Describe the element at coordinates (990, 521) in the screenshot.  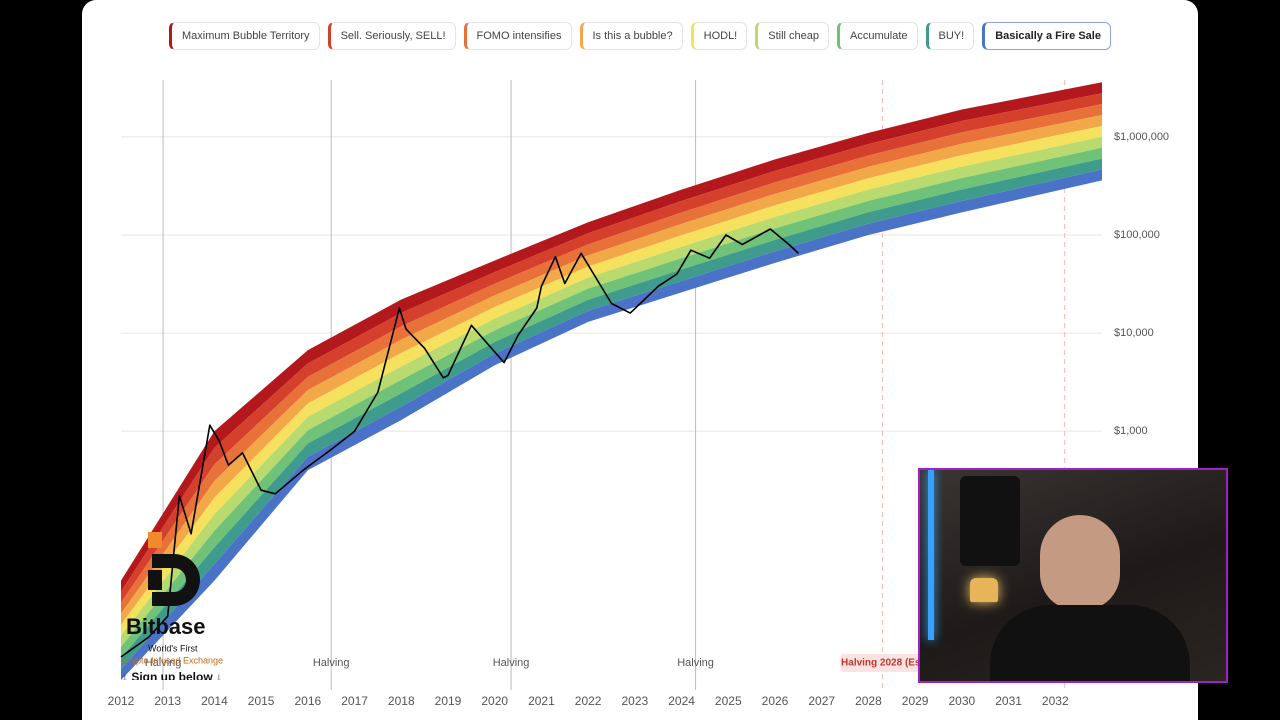
I see `shirt` at that location.